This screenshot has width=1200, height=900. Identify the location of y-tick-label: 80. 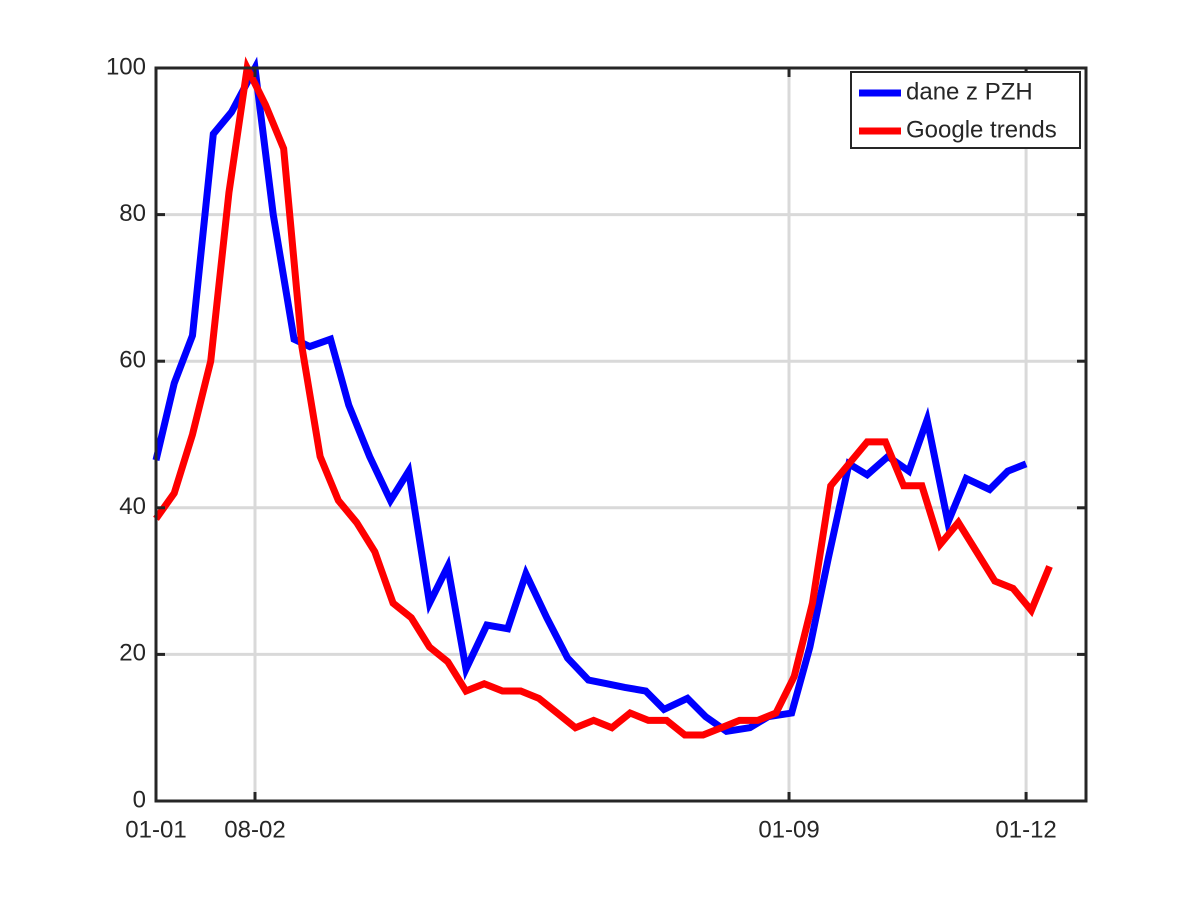
(132, 213).